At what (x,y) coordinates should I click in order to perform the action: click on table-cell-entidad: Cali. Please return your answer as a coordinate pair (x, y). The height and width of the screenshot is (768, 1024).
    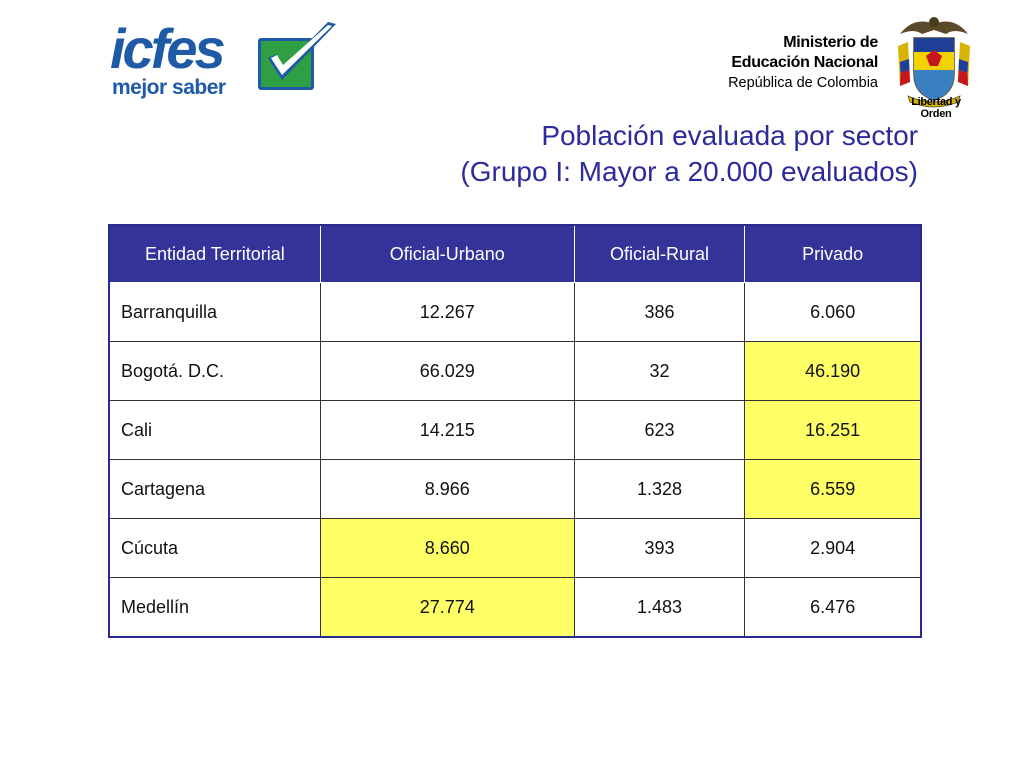
    Looking at the image, I should click on (214, 430).